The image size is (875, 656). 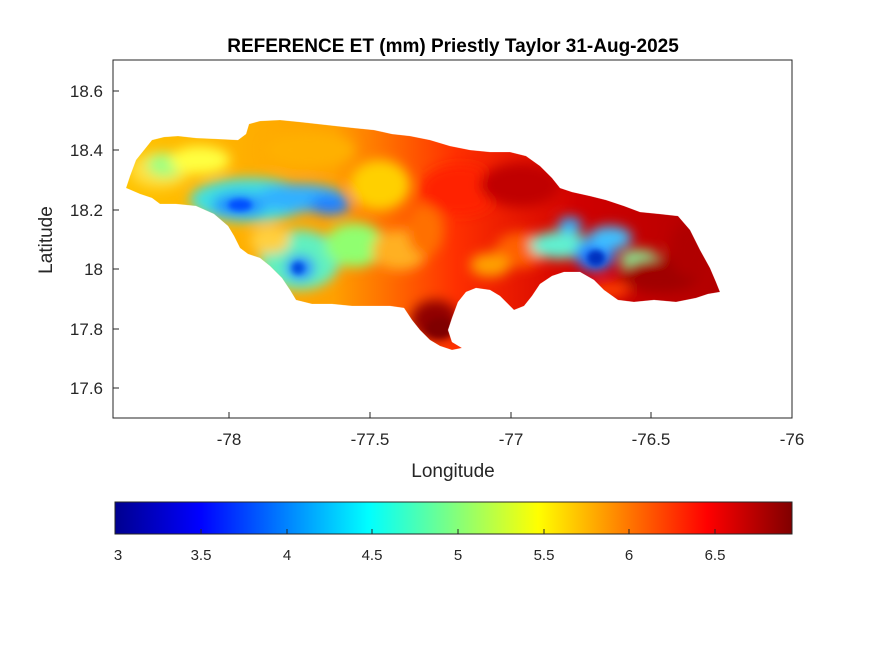 I want to click on y-tick-label: 18.6, so click(x=86, y=91).